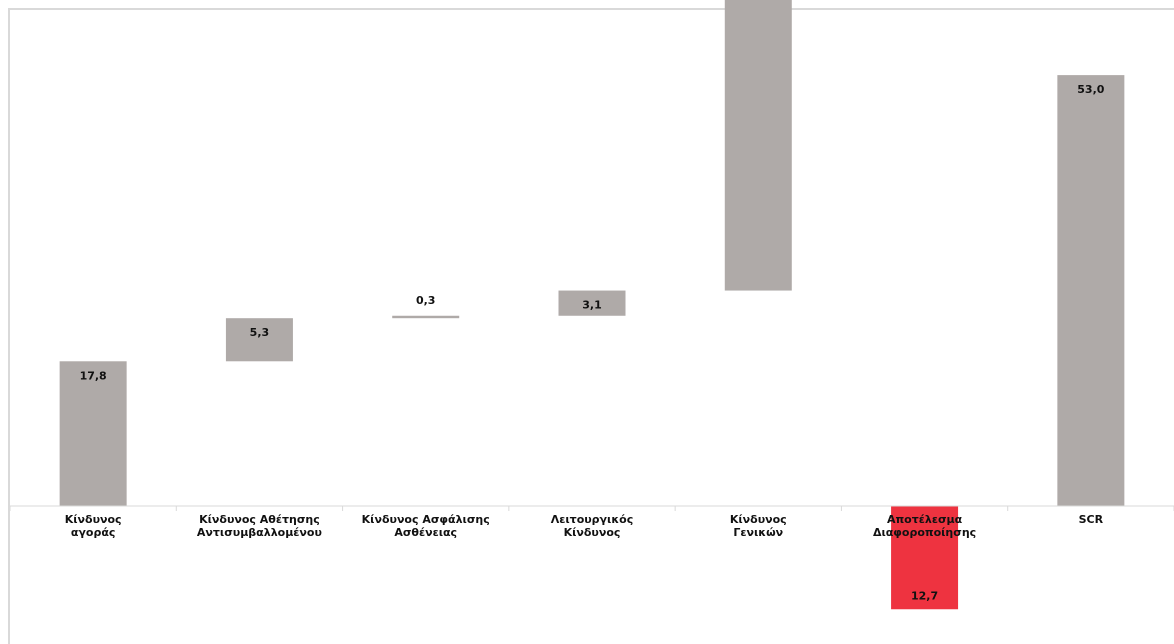  Describe the element at coordinates (592, 526) in the screenshot. I see `category-label-4: Λειτουργικός Κίνδυνος` at that location.